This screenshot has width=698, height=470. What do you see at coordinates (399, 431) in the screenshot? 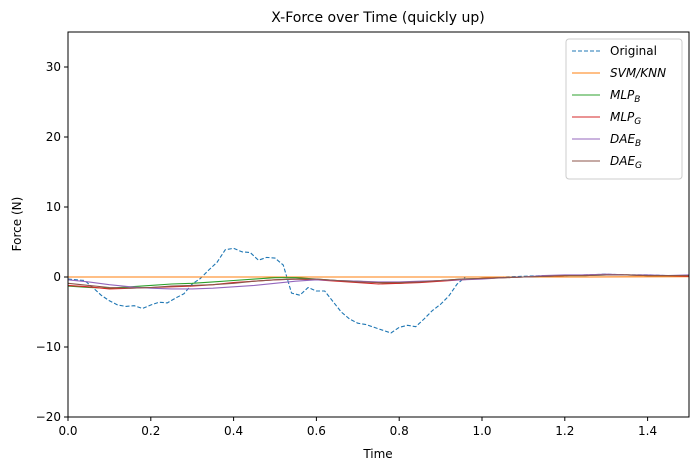
I see `x-tick-label: 0.8` at bounding box center [399, 431].